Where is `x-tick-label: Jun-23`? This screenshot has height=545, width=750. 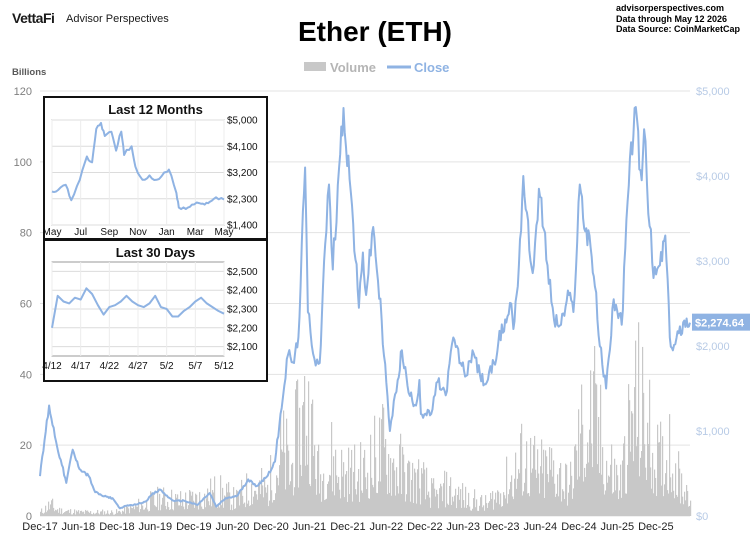
x-tick-label: Jun-23 is located at coordinates (463, 527).